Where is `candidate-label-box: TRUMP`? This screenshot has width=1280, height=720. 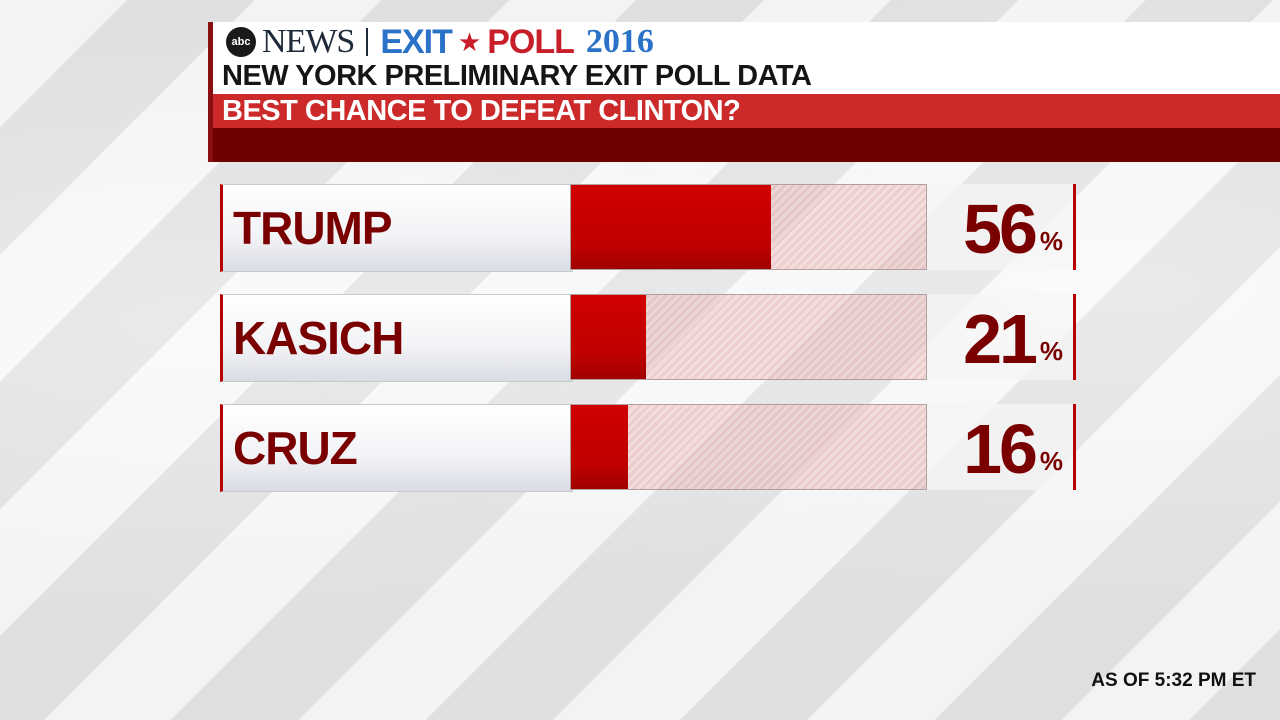
candidate-label-box: TRUMP is located at coordinates (396, 228).